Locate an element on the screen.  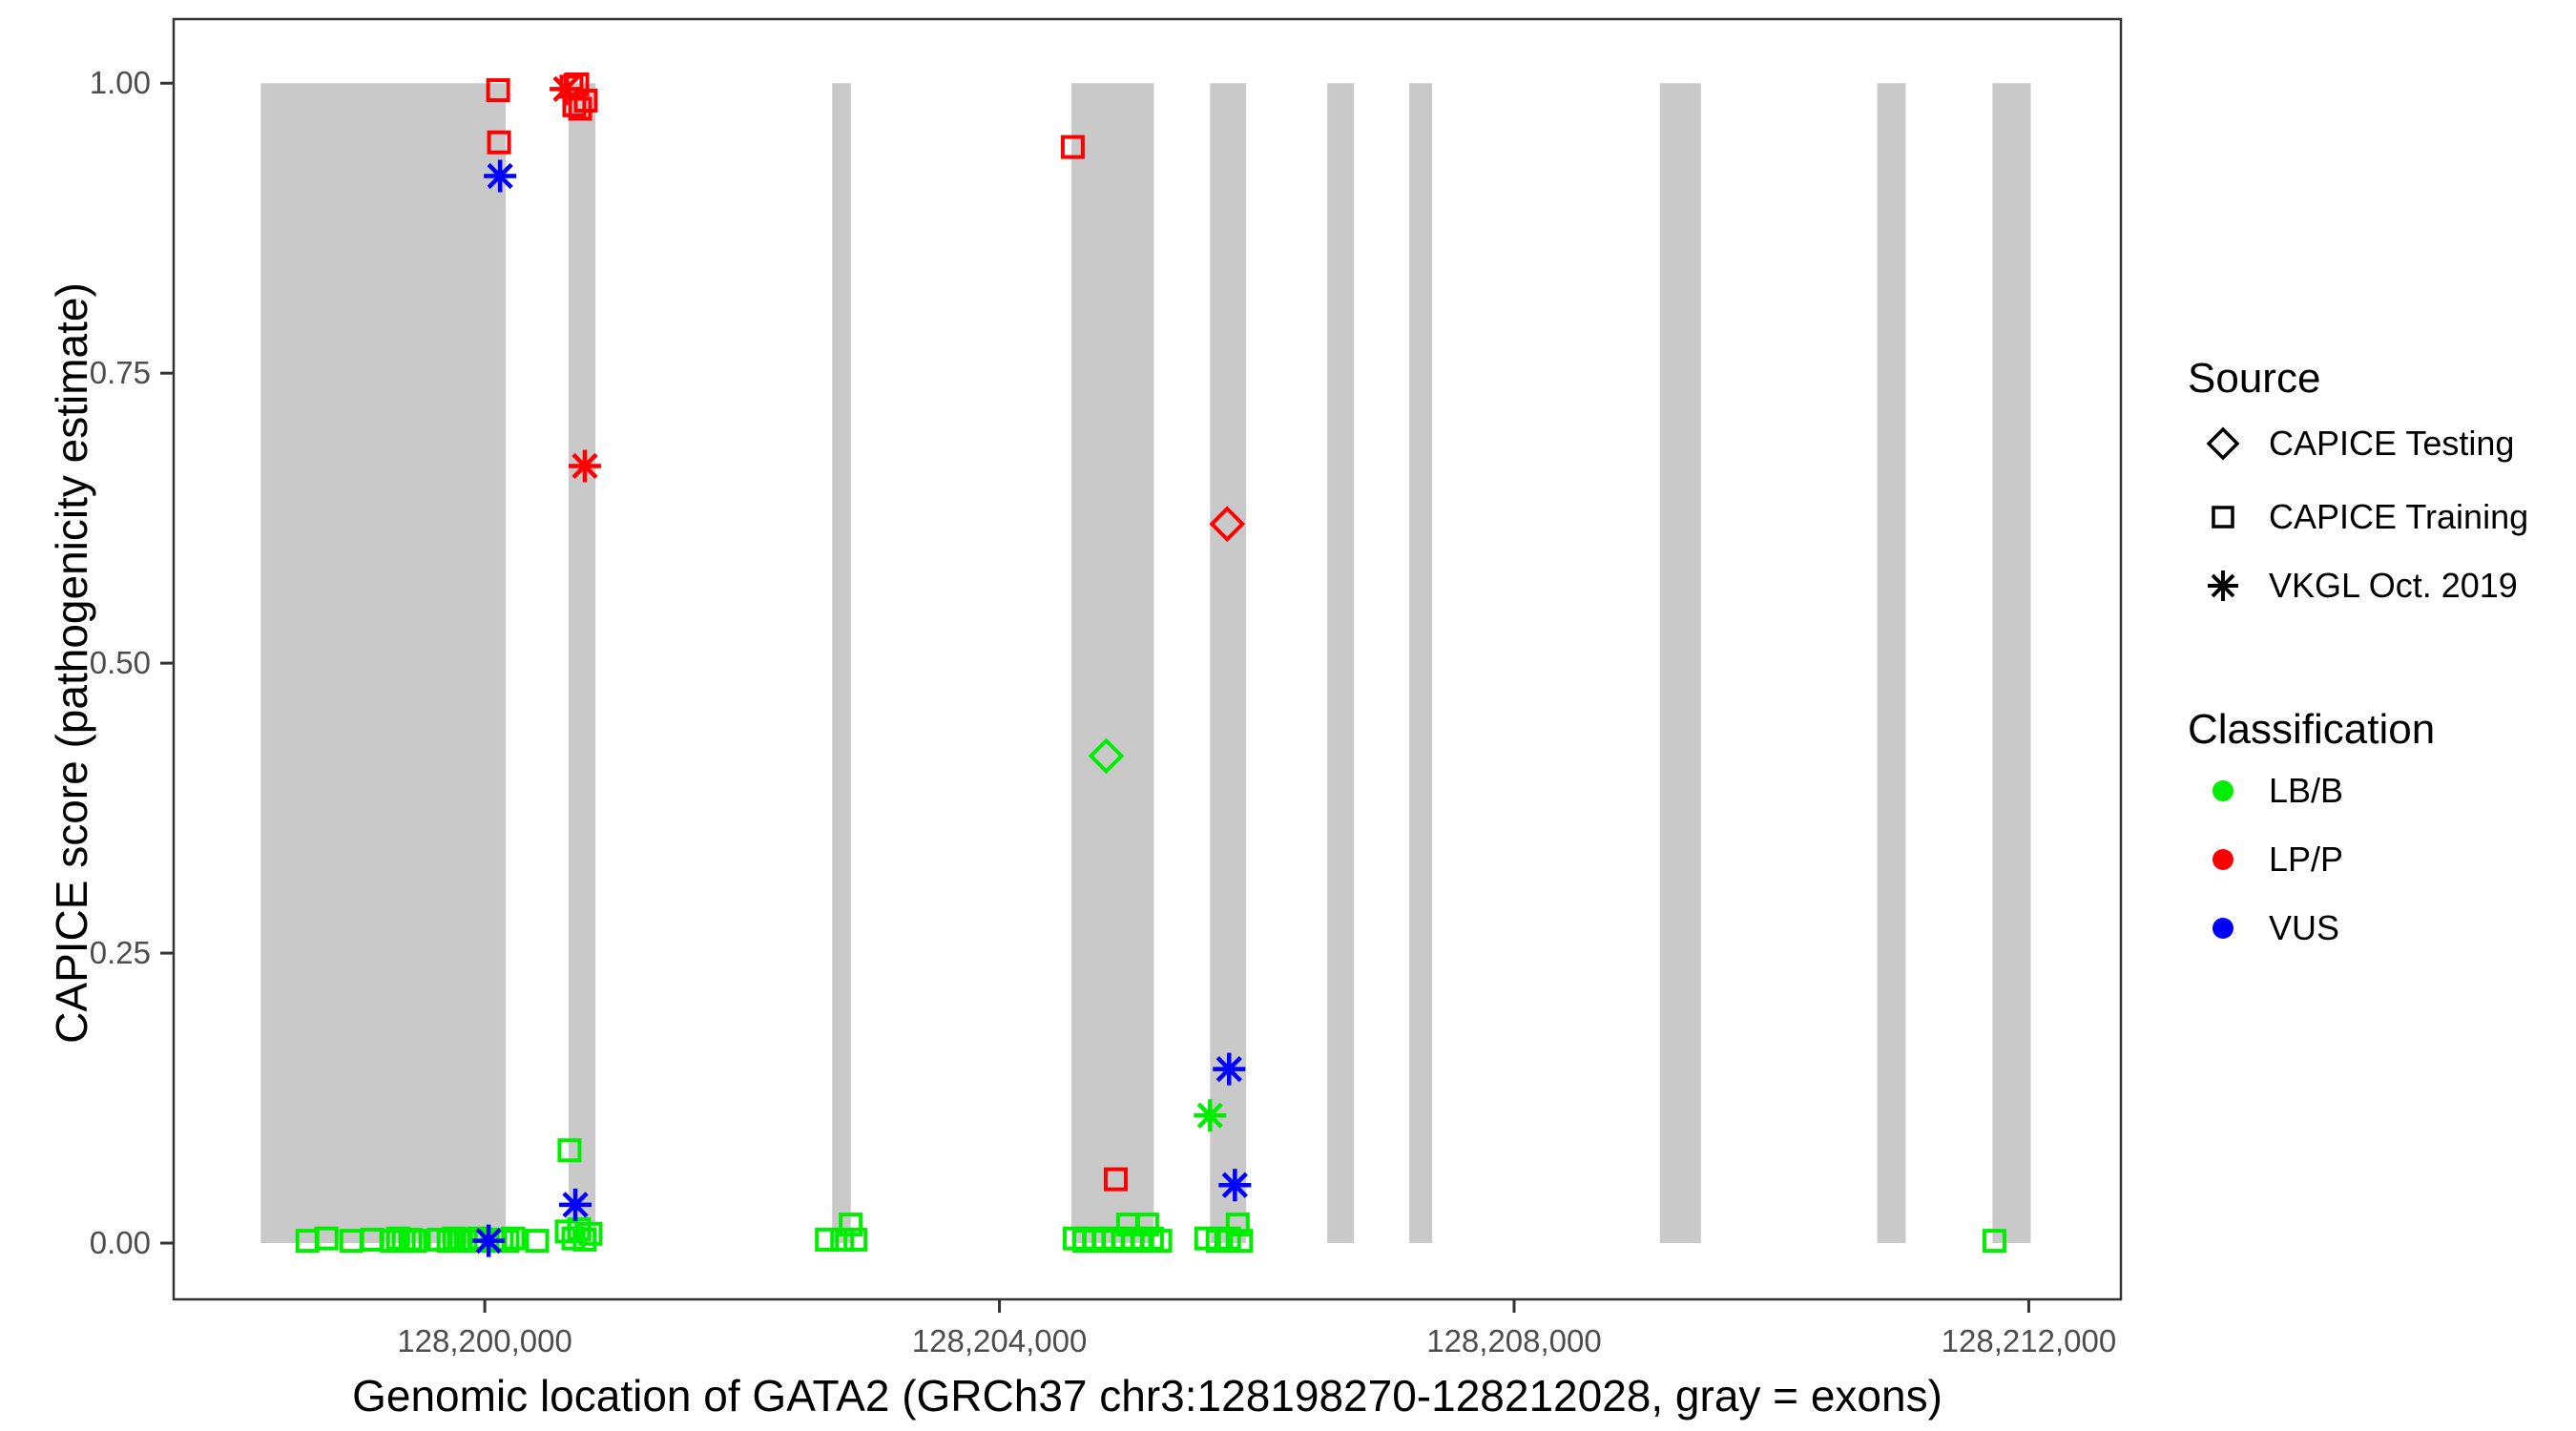
diamond-icon is located at coordinates (2223, 443).